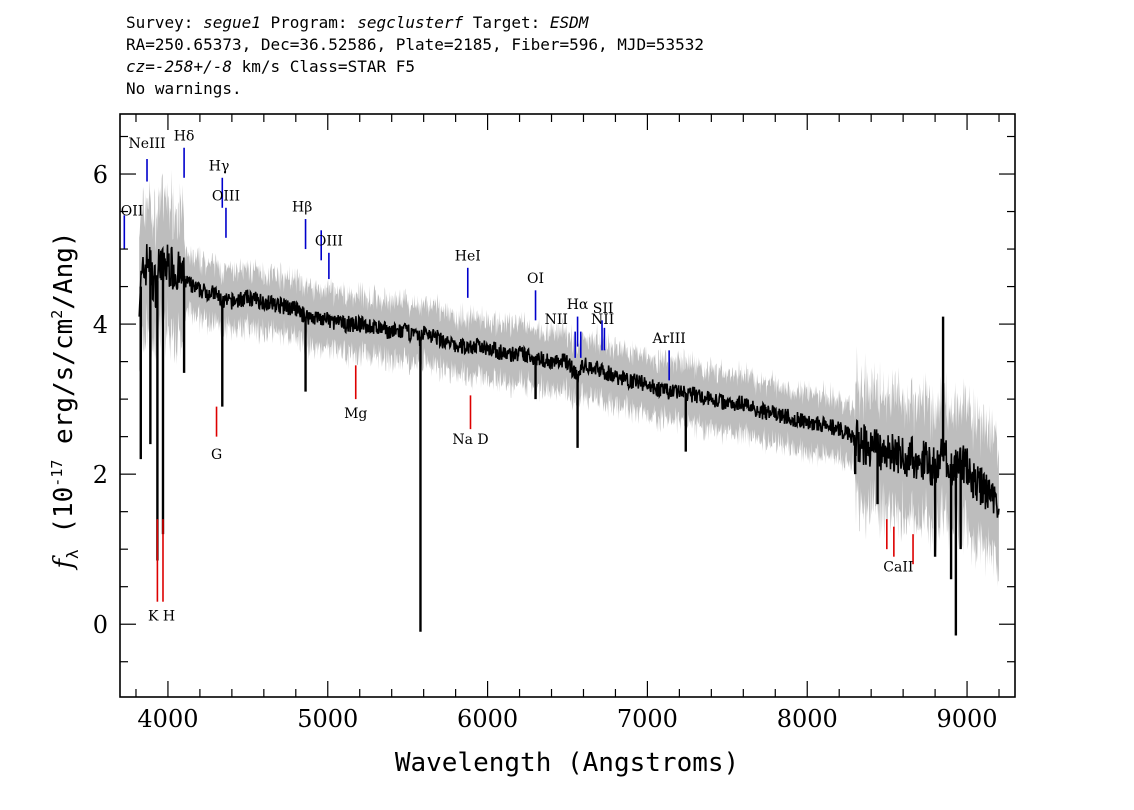 Image resolution: width=1134 pixels, height=810 pixels. I want to click on emission-label-4: OIII, so click(226, 196).